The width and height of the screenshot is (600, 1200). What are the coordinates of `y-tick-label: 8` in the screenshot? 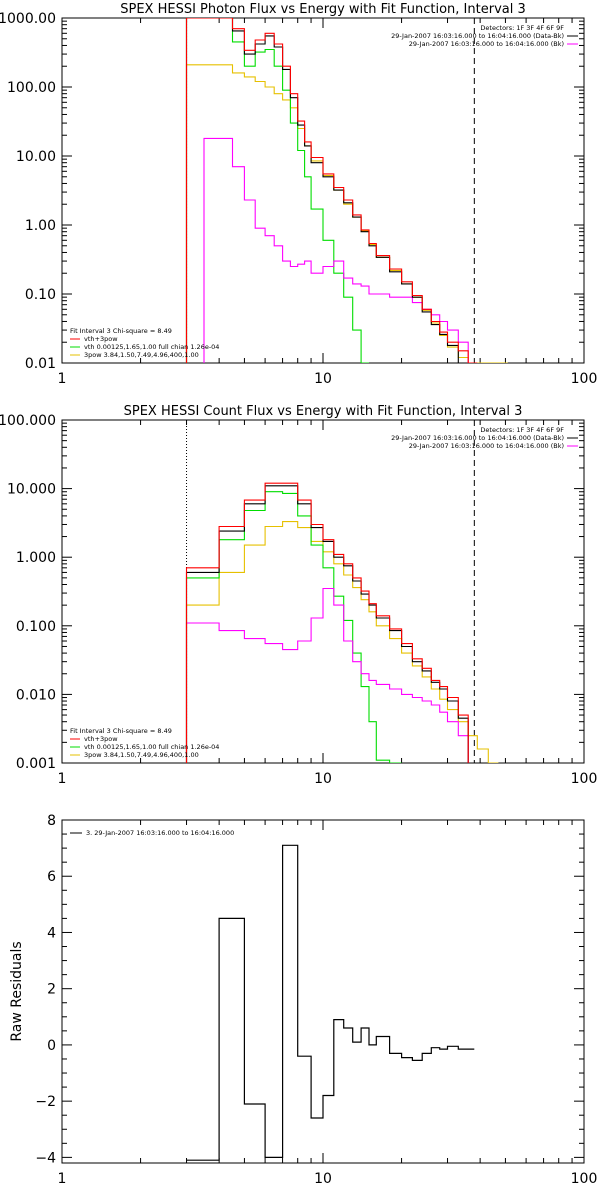 It's located at (51, 821).